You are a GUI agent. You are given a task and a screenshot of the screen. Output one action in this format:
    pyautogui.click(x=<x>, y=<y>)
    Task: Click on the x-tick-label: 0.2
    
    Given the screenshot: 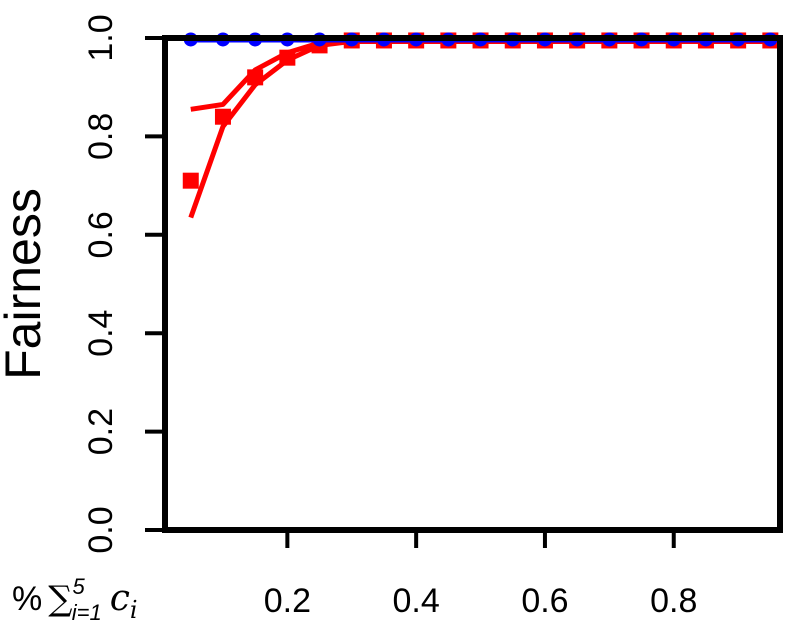 What is the action you would take?
    pyautogui.click(x=287, y=601)
    